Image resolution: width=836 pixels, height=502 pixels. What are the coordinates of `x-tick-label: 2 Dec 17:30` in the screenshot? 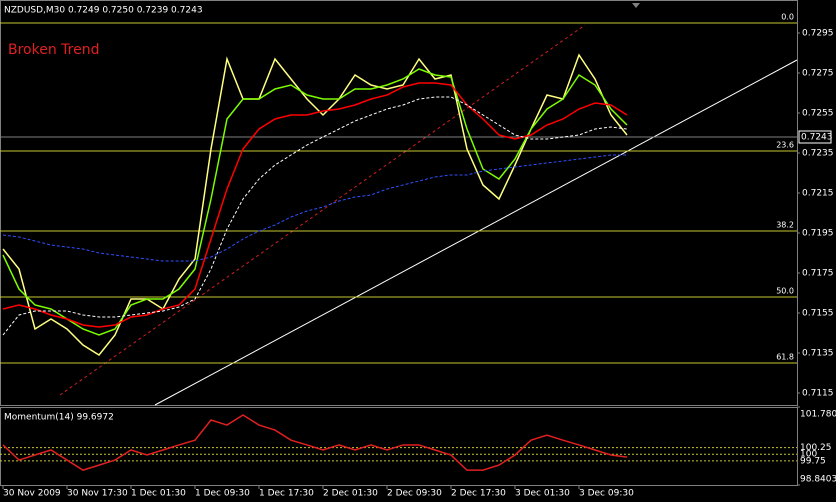 It's located at (478, 494).